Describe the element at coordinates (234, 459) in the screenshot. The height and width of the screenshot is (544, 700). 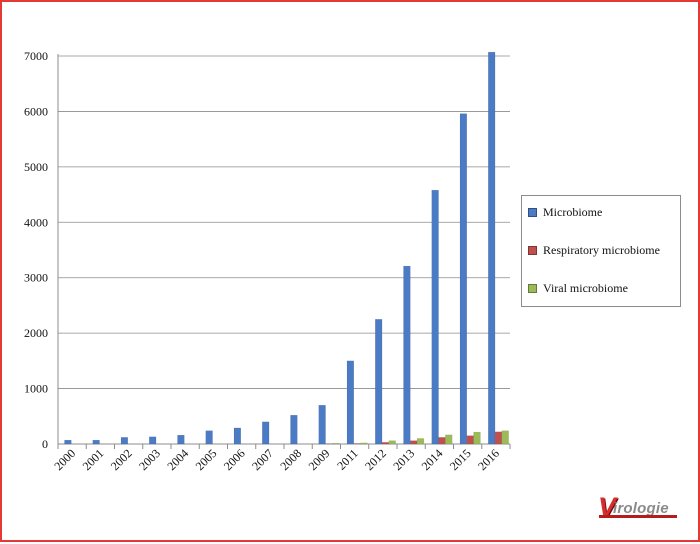
I see `x-tick-label-2006: 2006` at that location.